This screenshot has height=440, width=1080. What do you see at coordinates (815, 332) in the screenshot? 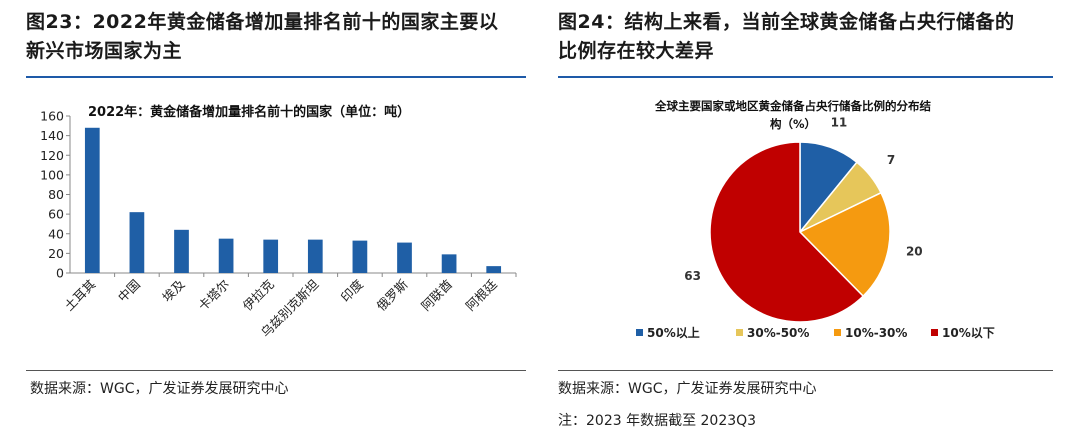
I see `pie-legend: 50%以上 30%-50% 10%-30% 10%以下` at bounding box center [815, 332].